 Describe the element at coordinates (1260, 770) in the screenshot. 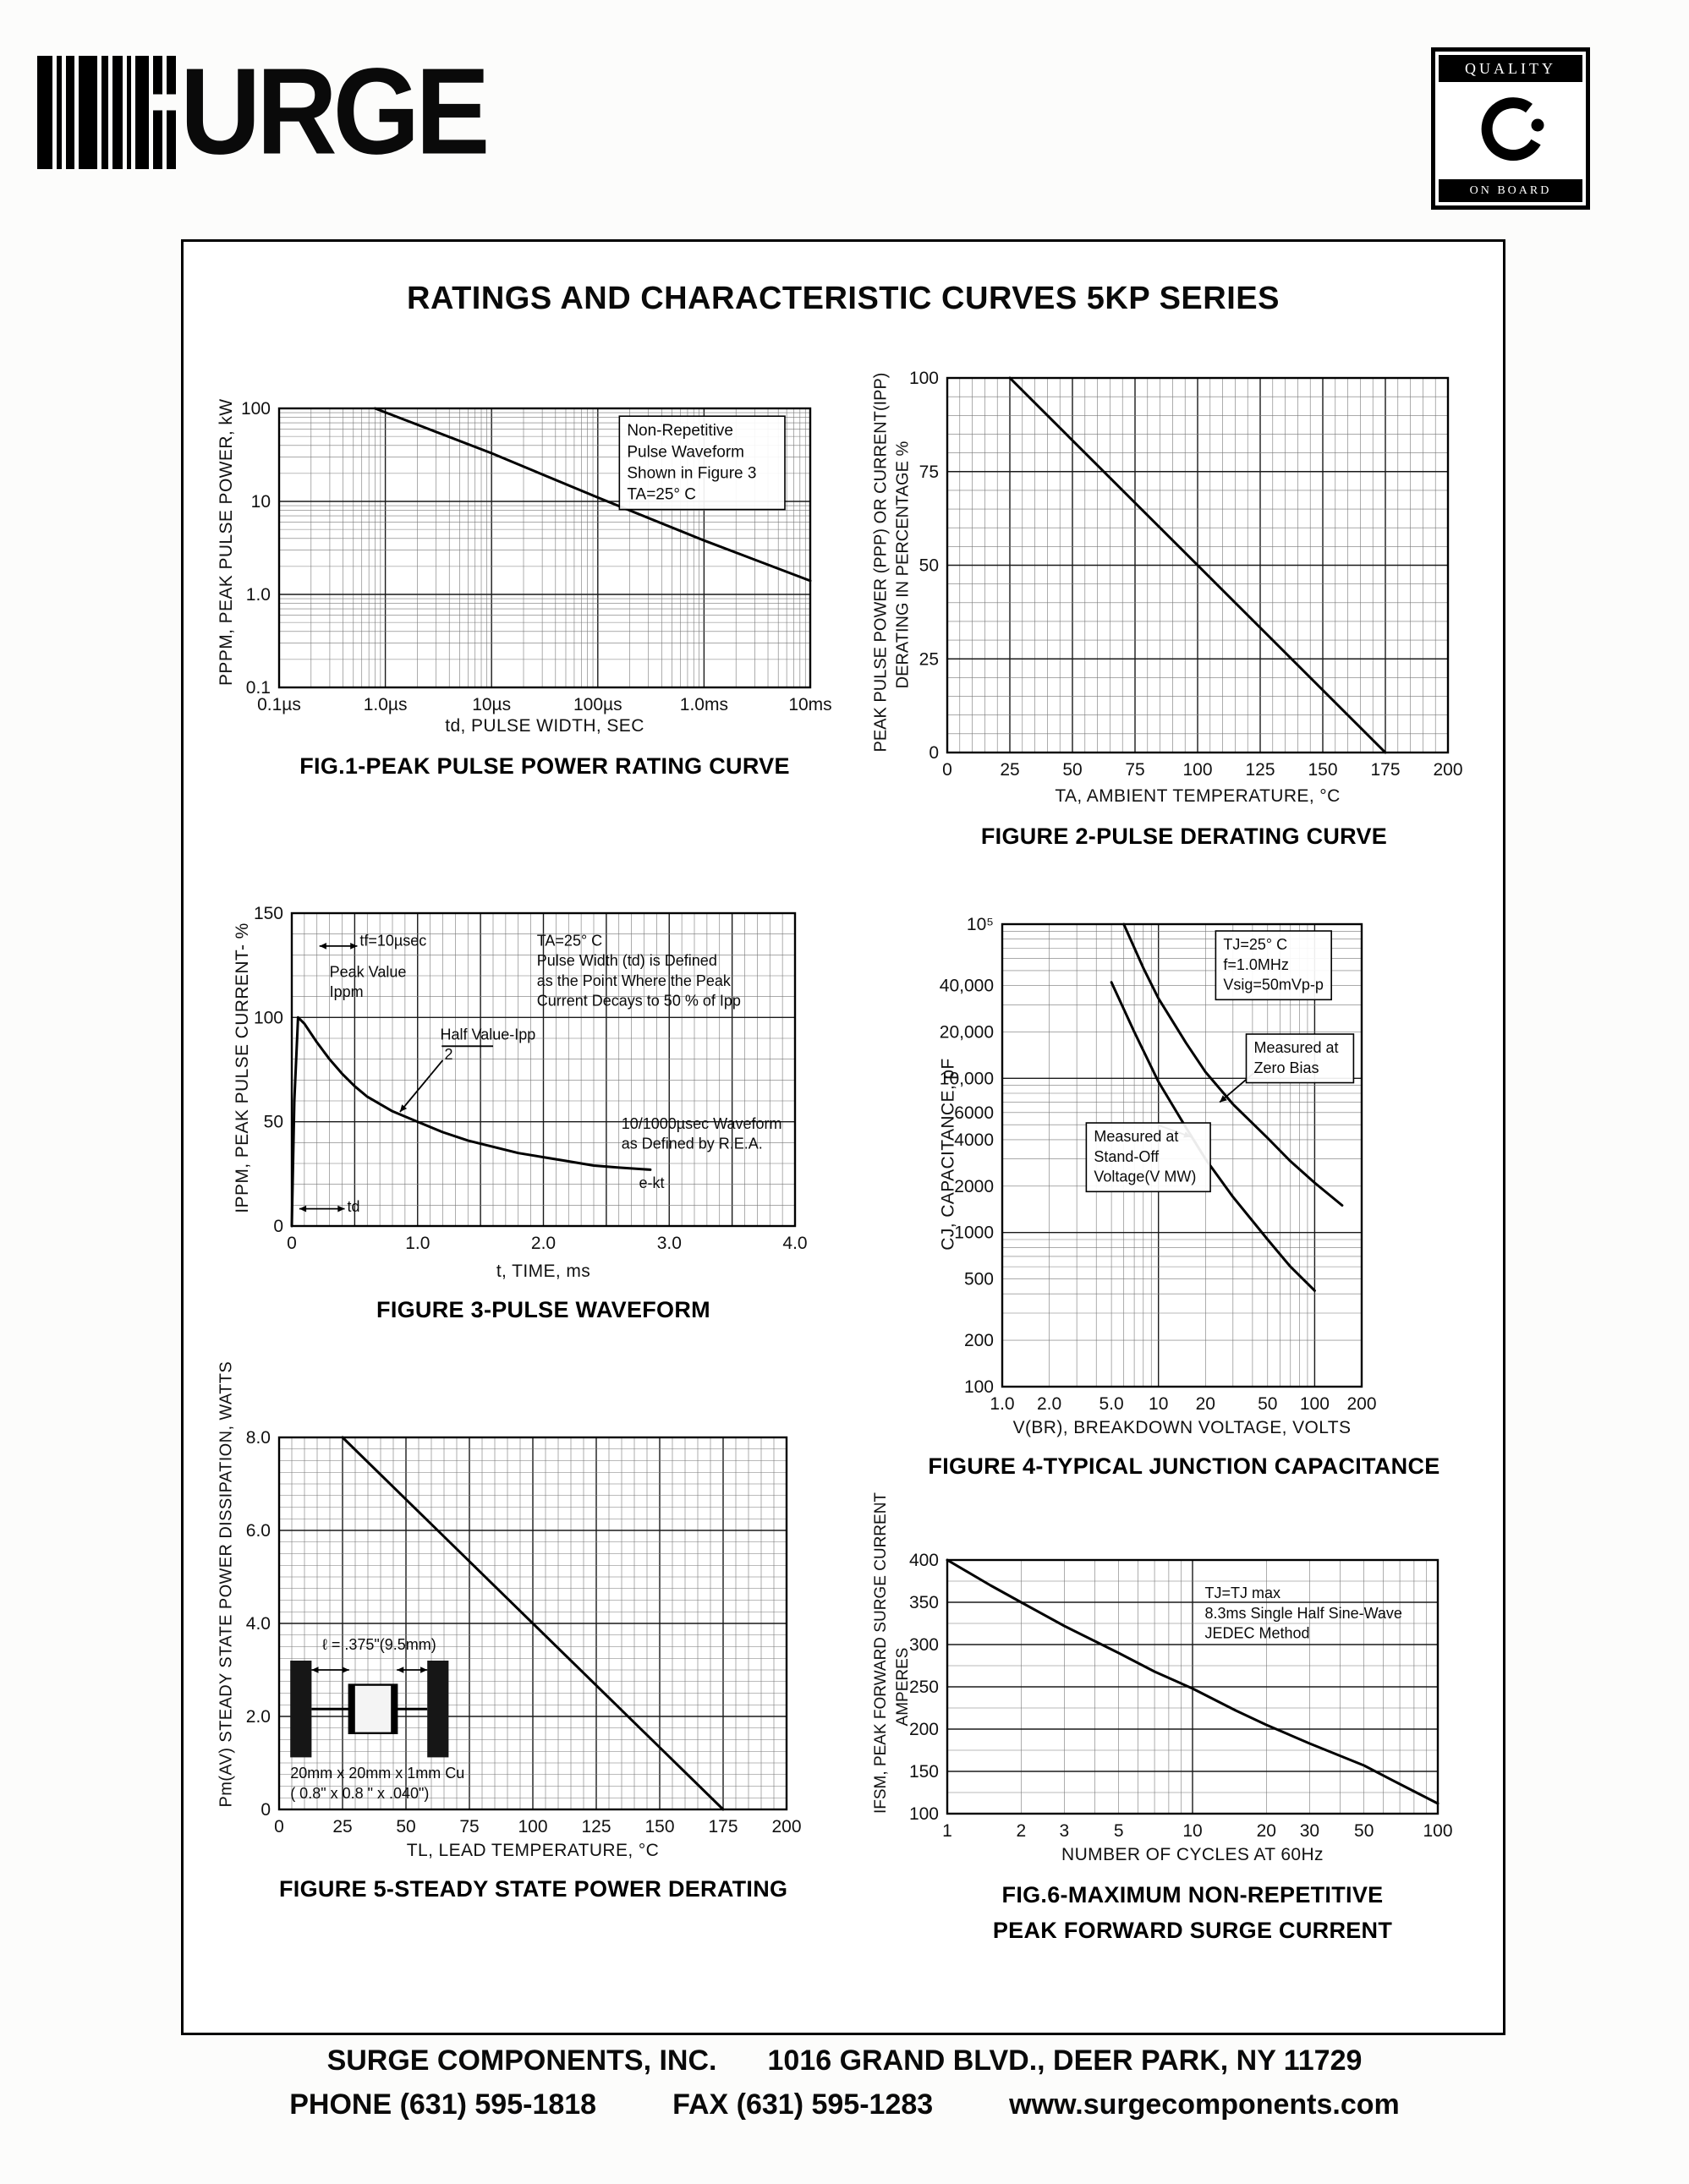

I see `x-tick-label: 125` at that location.